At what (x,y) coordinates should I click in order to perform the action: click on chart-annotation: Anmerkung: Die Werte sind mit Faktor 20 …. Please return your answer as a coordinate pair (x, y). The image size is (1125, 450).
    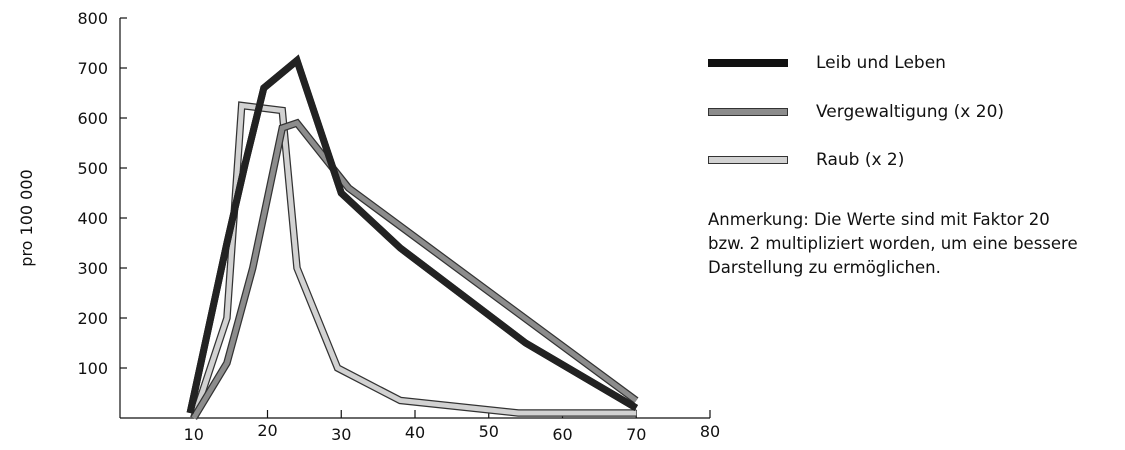
    Looking at the image, I should click on (916, 244).